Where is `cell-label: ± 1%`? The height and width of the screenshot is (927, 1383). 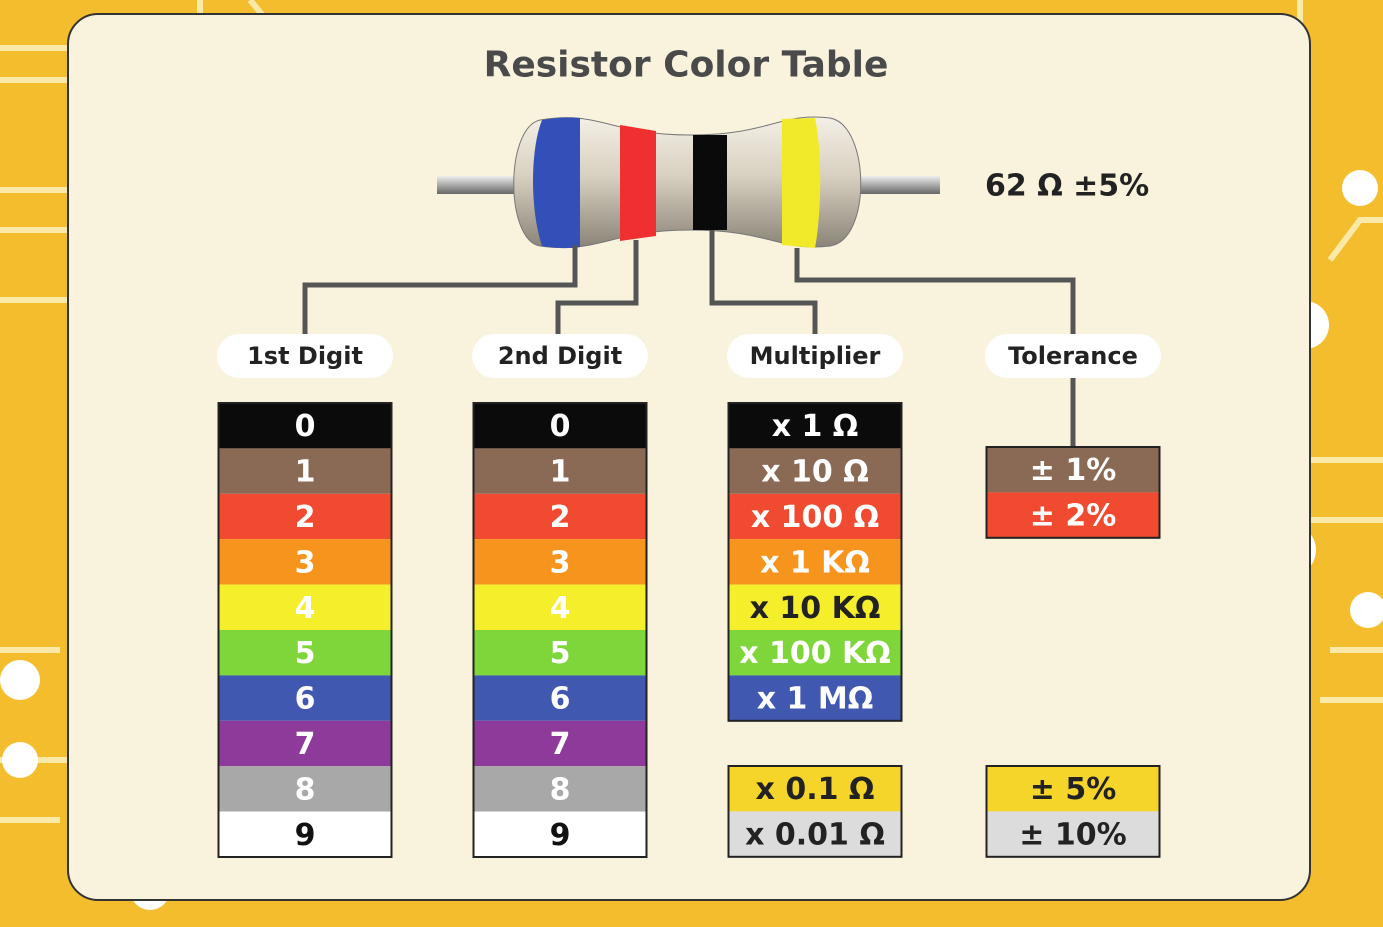
cell-label: ± 1% is located at coordinates (1073, 470).